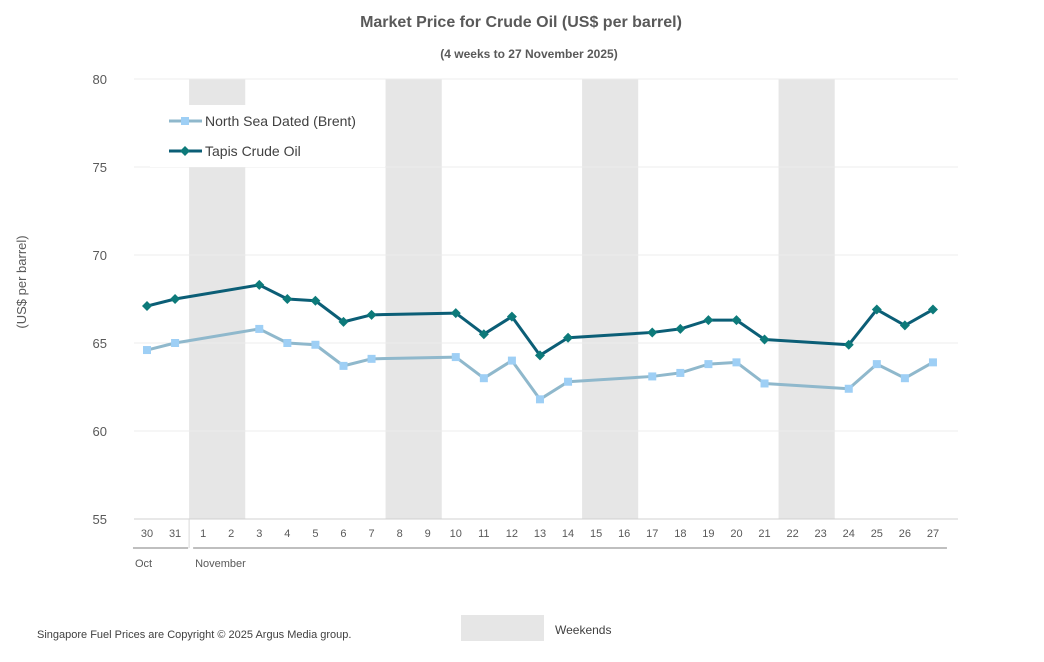 The height and width of the screenshot is (662, 1044). I want to click on x-tick-8: 8, so click(400, 534).